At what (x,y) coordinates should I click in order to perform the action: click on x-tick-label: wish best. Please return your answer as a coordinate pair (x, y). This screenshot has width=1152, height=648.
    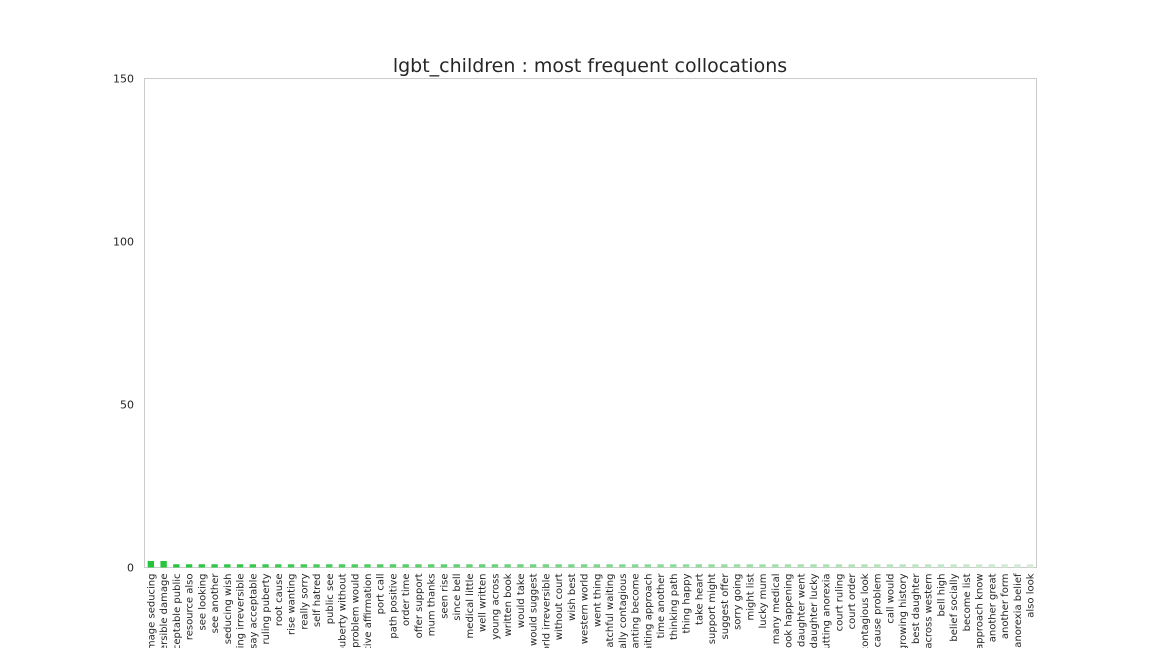
    Looking at the image, I should click on (572, 596).